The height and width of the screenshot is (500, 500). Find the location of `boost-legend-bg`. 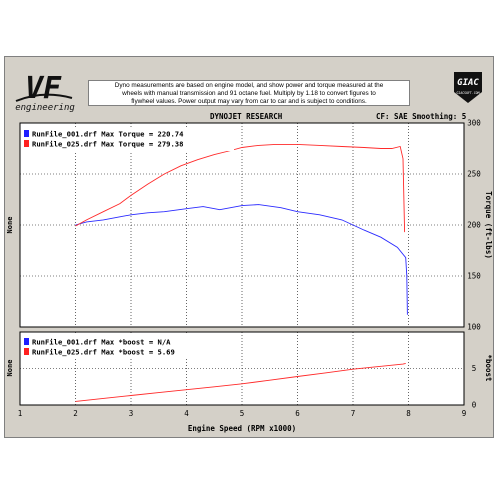

boost-legend-bg is located at coordinates (124, 347).